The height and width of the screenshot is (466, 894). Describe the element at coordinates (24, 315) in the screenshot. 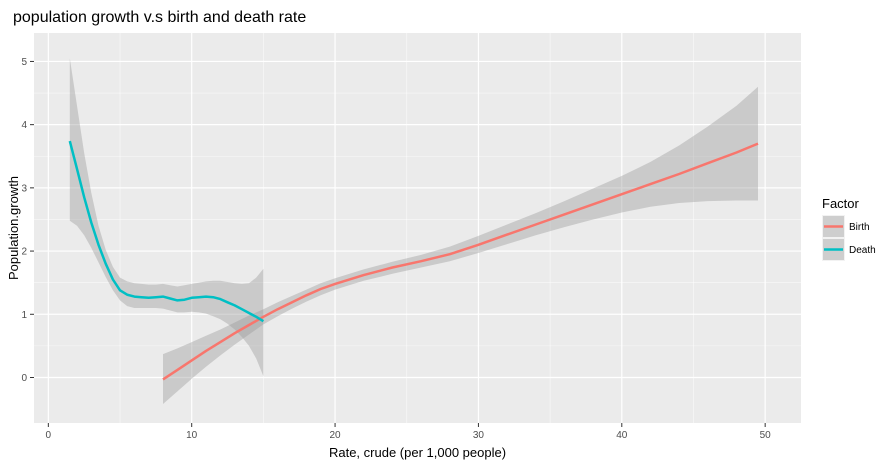

I see `y-tick-label: 1` at that location.